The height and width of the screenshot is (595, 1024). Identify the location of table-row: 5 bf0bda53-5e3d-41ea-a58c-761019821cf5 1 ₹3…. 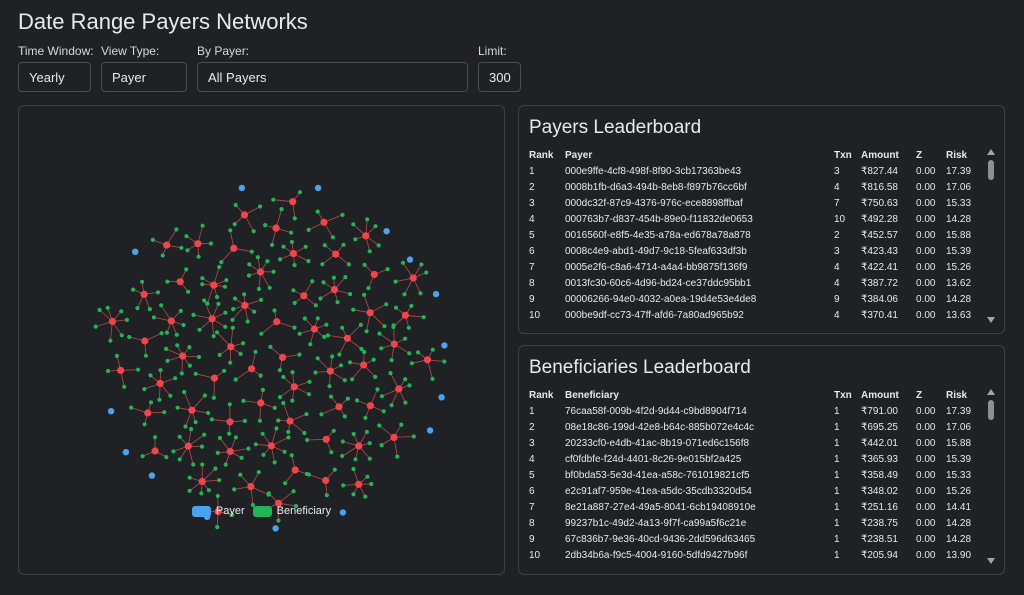
(753, 475).